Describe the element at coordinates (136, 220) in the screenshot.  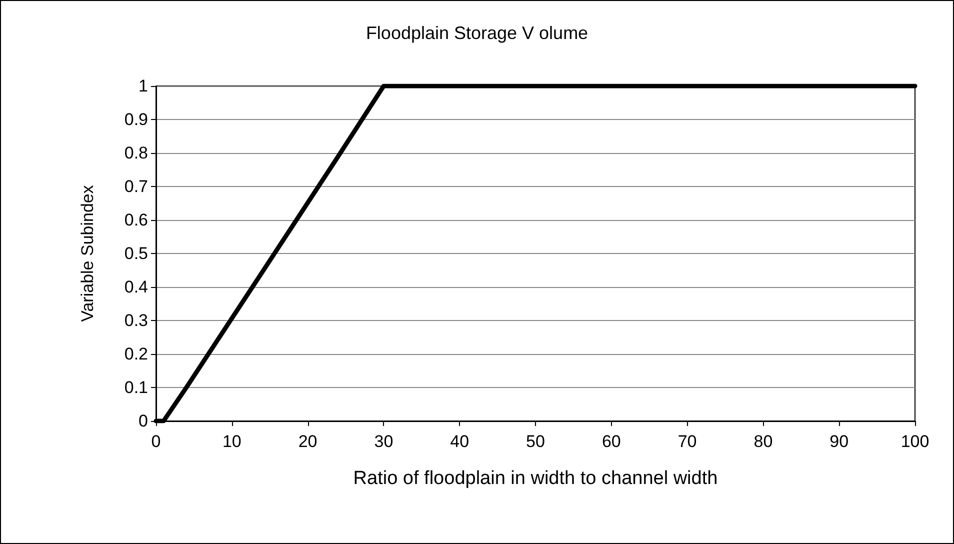
I see `y-tick-label: 0.6` at that location.